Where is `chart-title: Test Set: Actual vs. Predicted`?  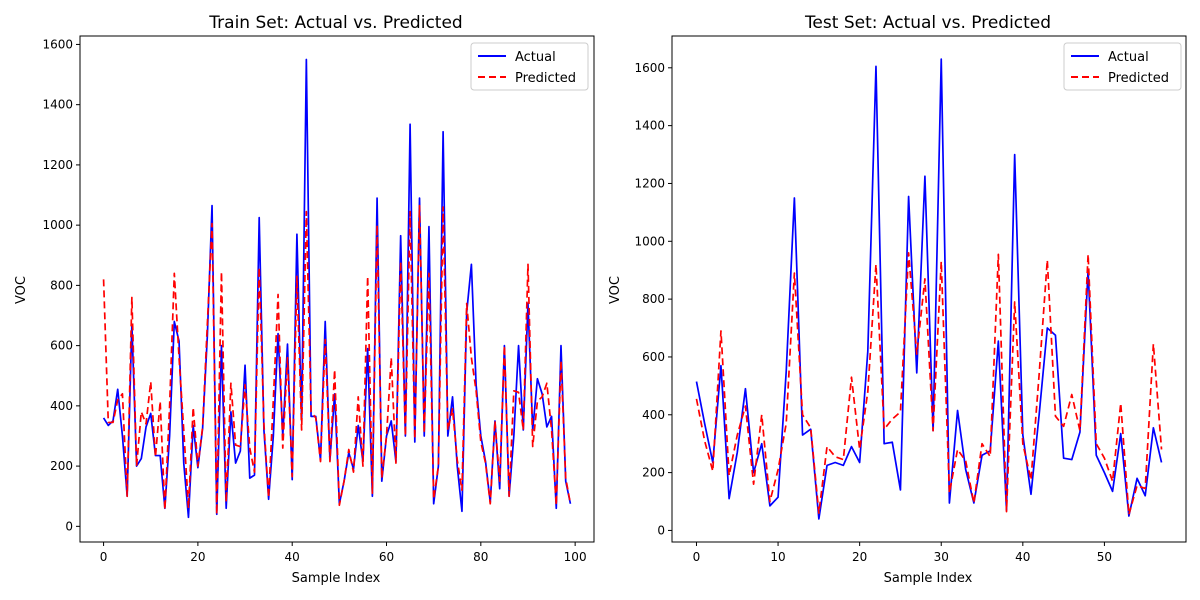 chart-title: Test Set: Actual vs. Predicted is located at coordinates (927, 23).